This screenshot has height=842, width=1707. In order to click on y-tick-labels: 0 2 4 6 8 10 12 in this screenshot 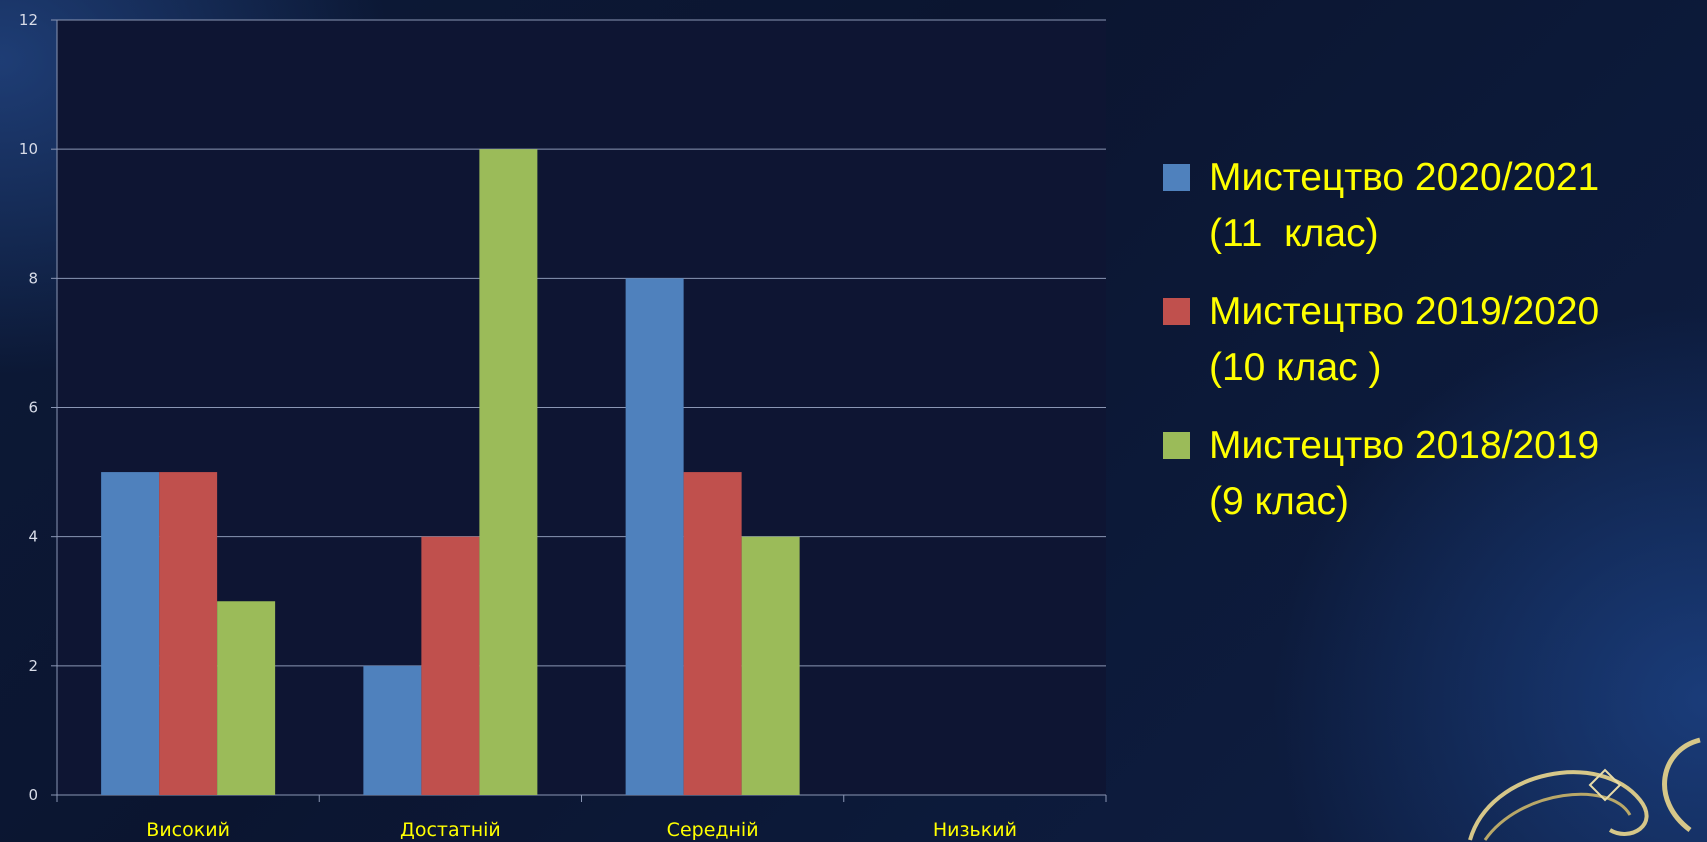, I will do `click(28, 407)`.